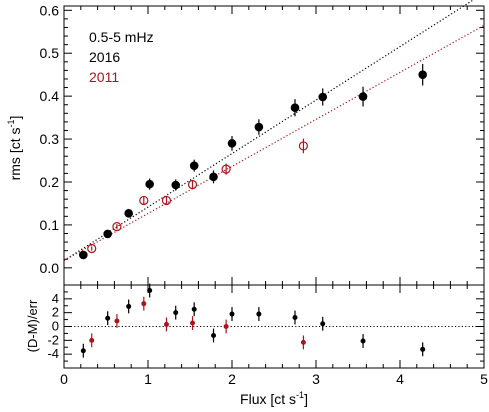 This screenshot has height=412, width=489. I want to click on top-ytick-label: 0.2, so click(50, 182).